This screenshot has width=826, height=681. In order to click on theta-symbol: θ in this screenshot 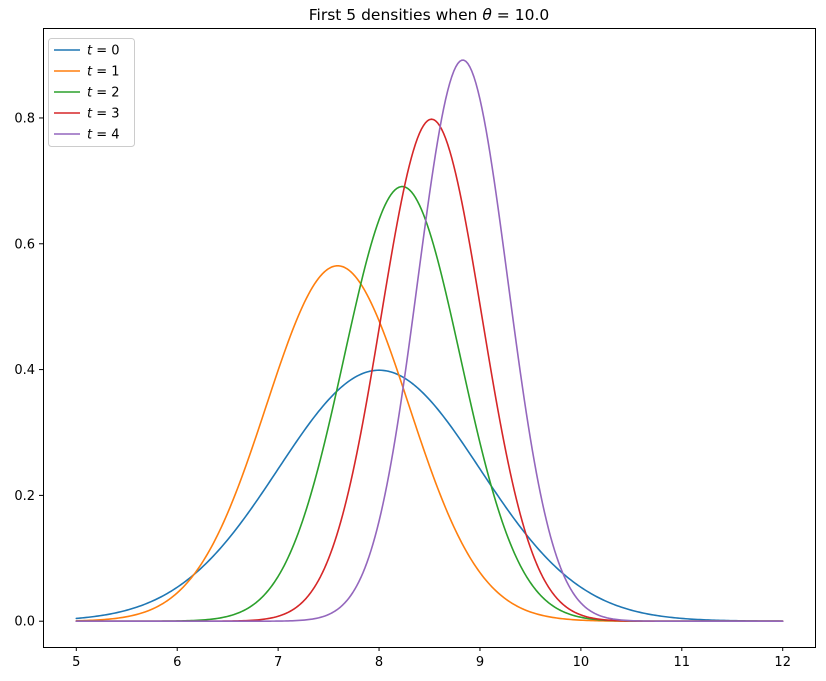, I will do `click(487, 15)`.